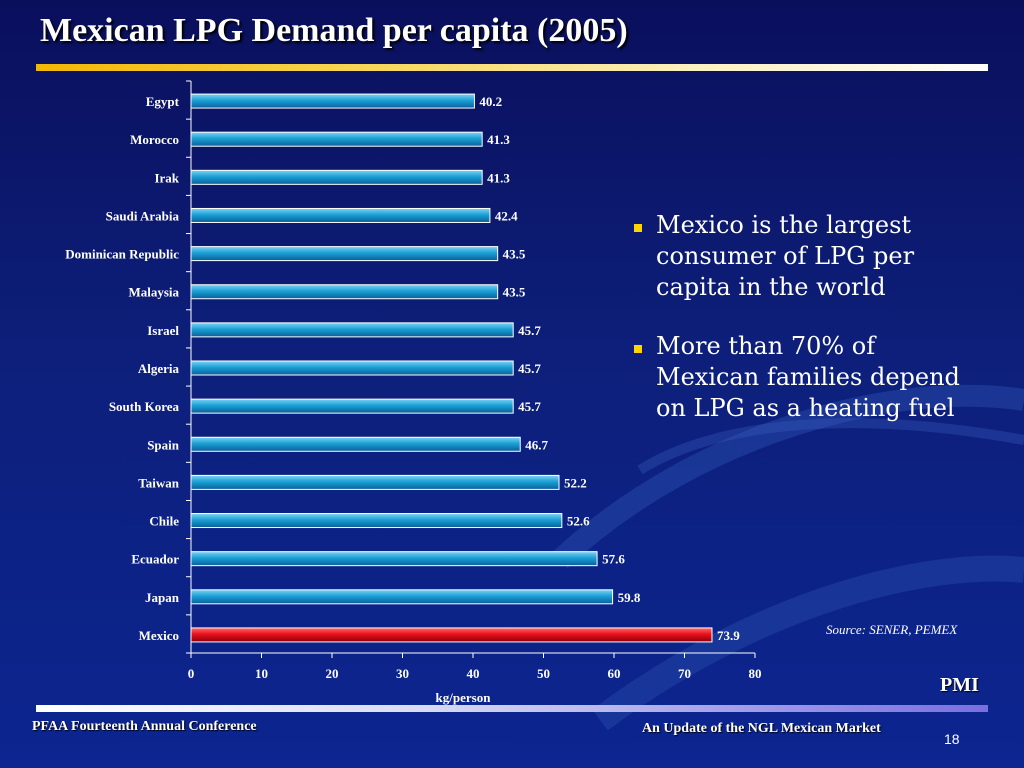 The width and height of the screenshot is (1024, 768). Describe the element at coordinates (162, 597) in the screenshot. I see `category-label: Japan` at that location.